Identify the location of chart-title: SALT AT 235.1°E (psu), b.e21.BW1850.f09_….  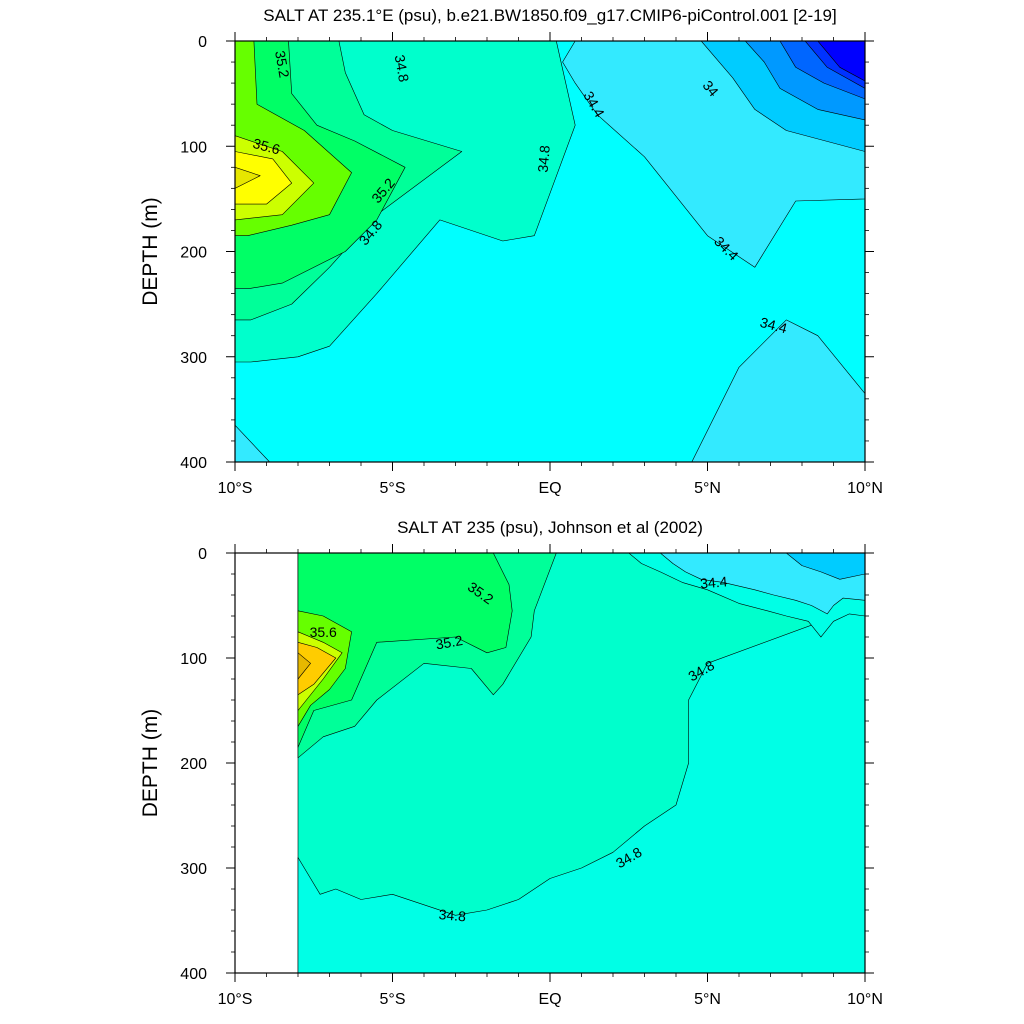
(549, 15).